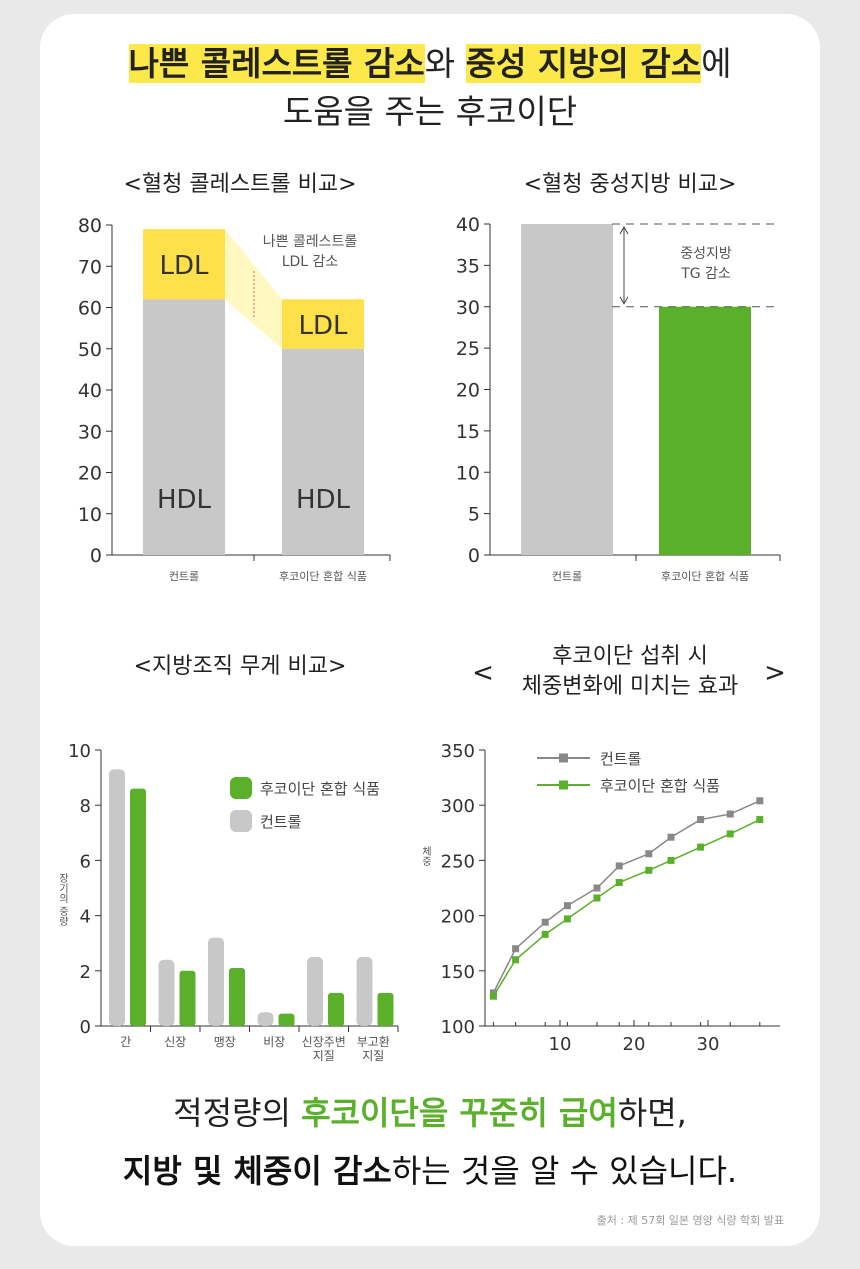  Describe the element at coordinates (85, 861) in the screenshot. I see `chart3-y-tick-label: 6` at that location.